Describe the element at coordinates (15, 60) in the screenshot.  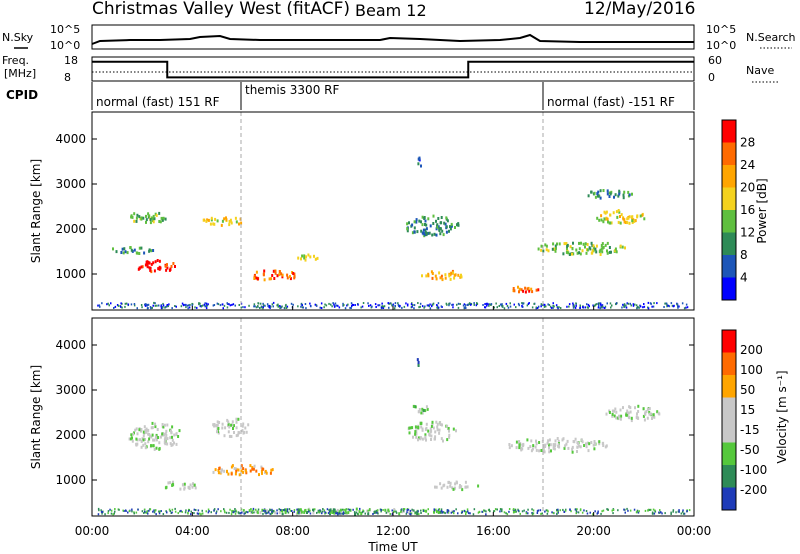
I see `freq-label: Freq.` at that location.